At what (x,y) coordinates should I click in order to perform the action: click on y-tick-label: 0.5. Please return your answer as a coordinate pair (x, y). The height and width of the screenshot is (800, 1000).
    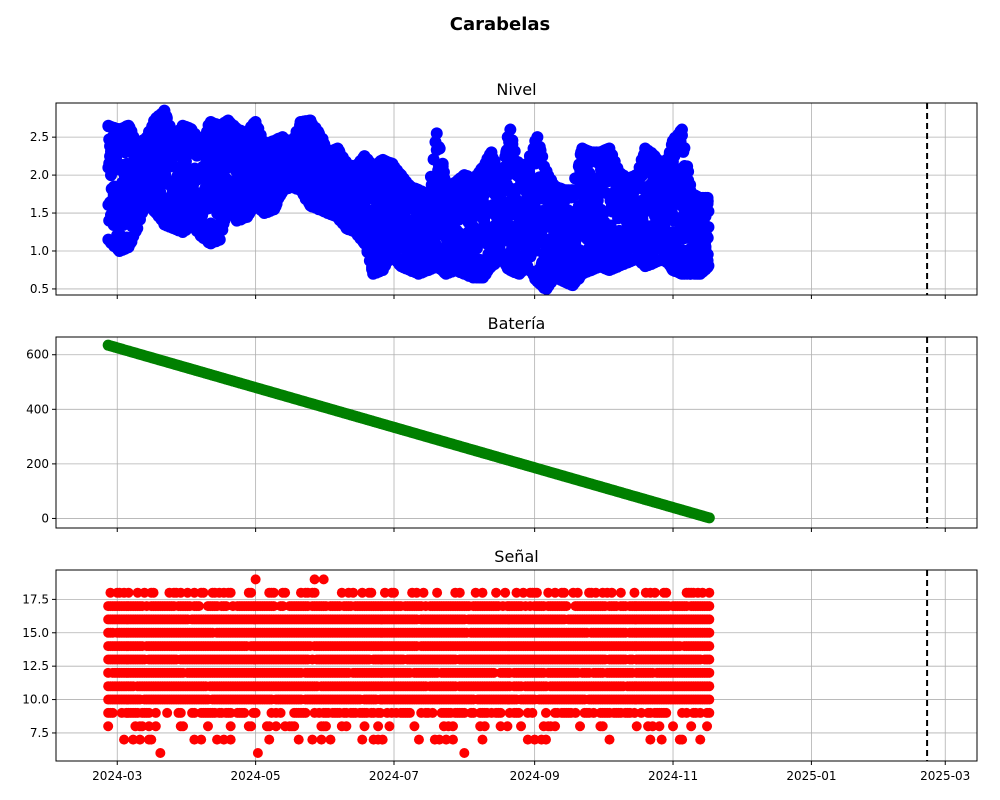
    Looking at the image, I should click on (39, 289).